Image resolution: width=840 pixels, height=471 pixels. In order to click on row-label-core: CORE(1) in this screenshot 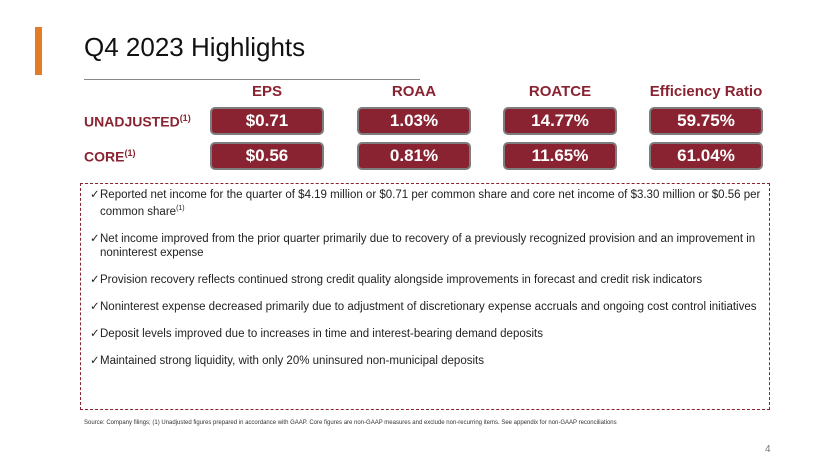, I will do `click(109, 156)`.